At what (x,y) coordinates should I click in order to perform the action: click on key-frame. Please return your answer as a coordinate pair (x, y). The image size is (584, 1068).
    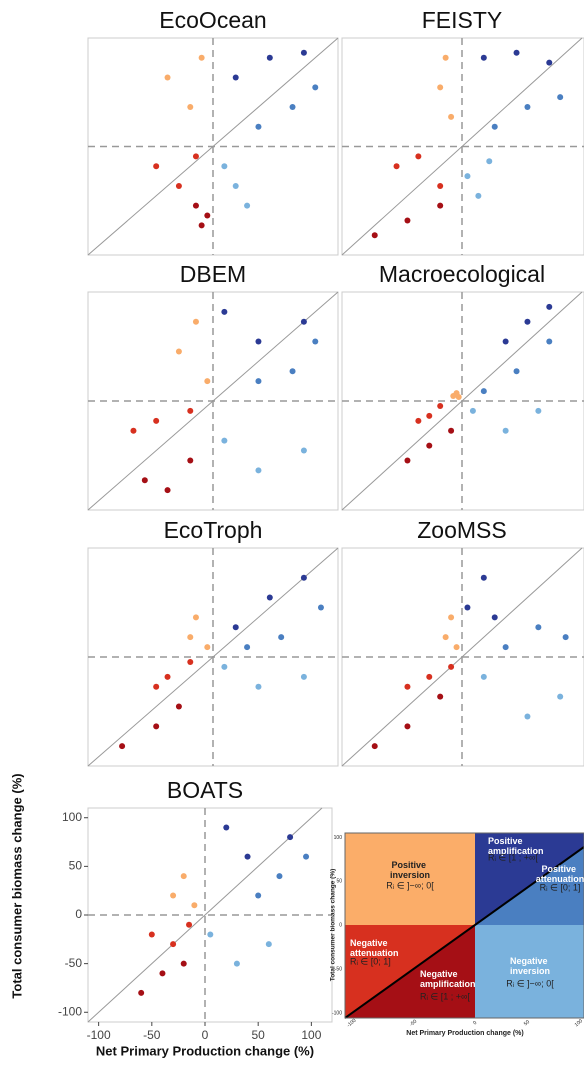
    Looking at the image, I should click on (464, 925).